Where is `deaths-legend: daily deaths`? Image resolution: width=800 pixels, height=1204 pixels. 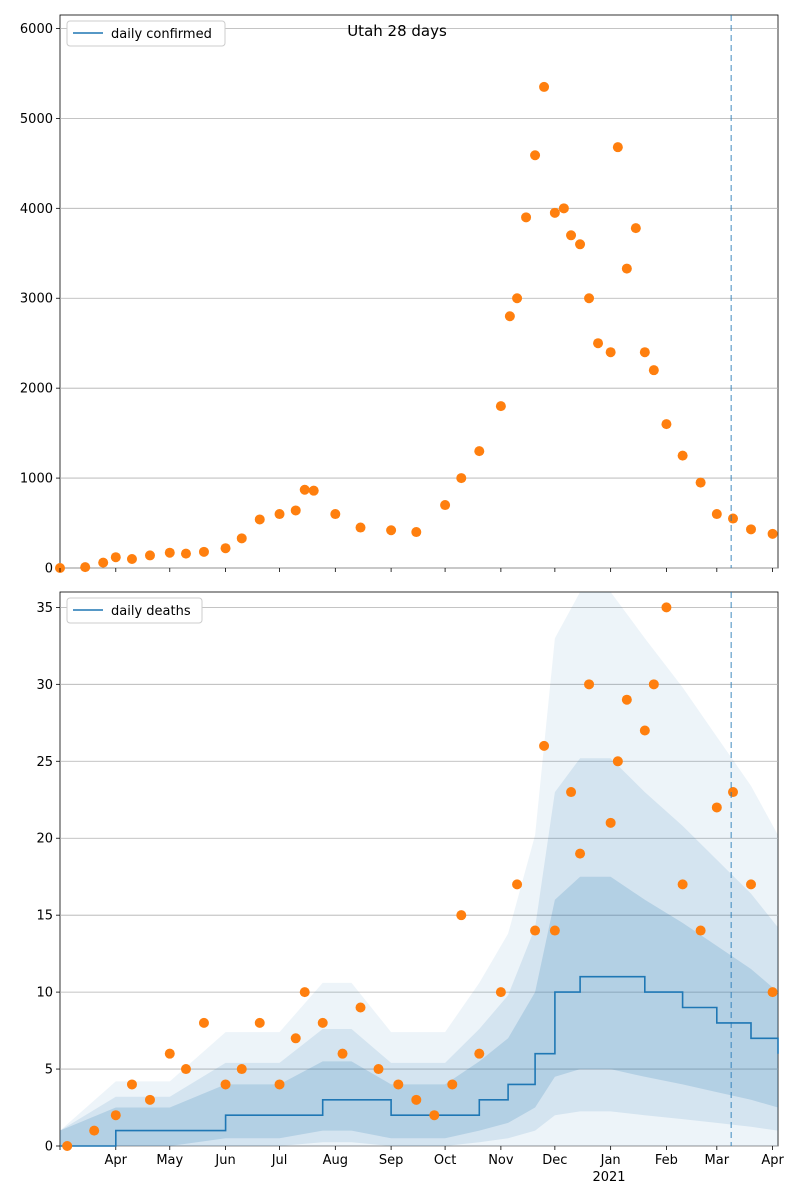
deaths-legend: daily deaths is located at coordinates (134, 610).